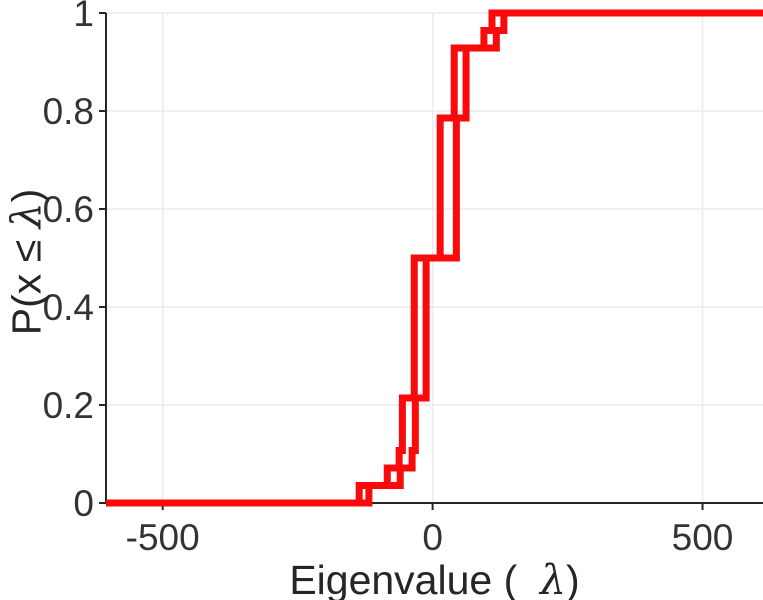 The height and width of the screenshot is (600, 763). I want to click on x-axis-label-text: Eigenvalue (, so click(415, 578).